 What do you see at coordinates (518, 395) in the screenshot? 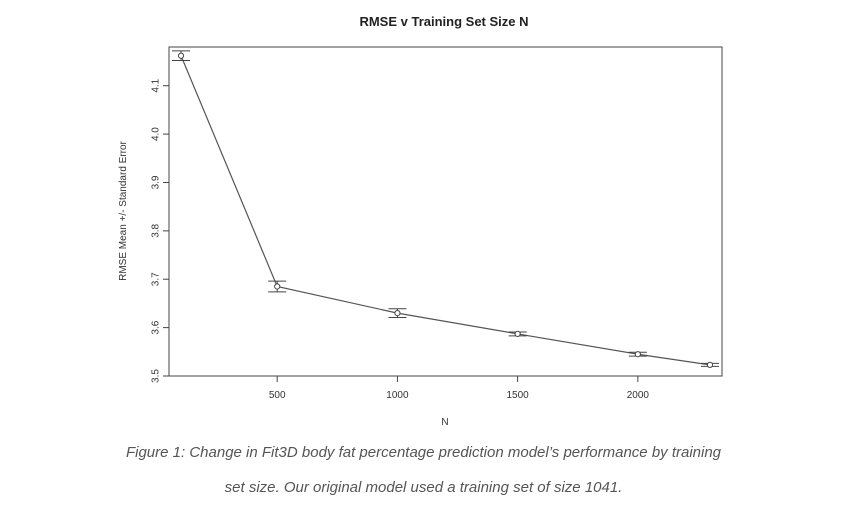
I see `x-tick-label: 1500` at bounding box center [518, 395].